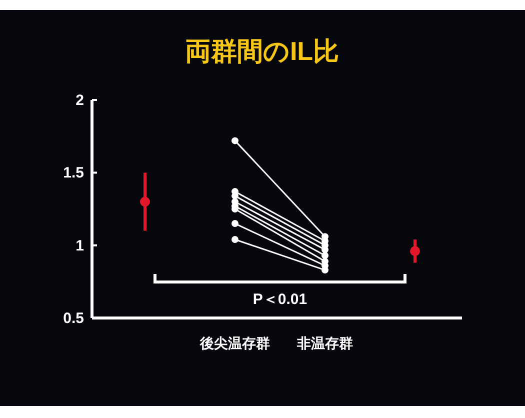 The image size is (525, 418). Describe the element at coordinates (262, 51) in the screenshot. I see `chart-title: 両群間のIL比` at that location.